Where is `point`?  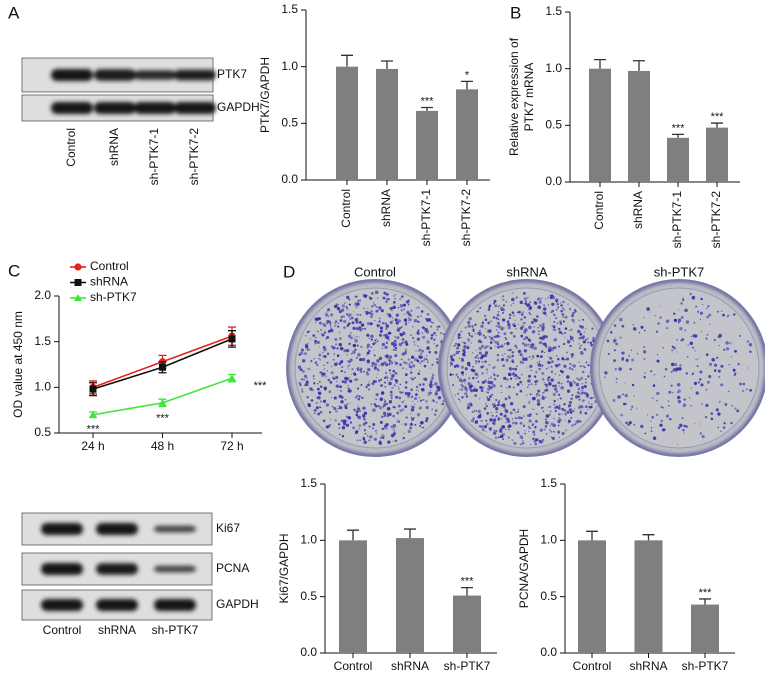 point is located at coordinates (232, 378).